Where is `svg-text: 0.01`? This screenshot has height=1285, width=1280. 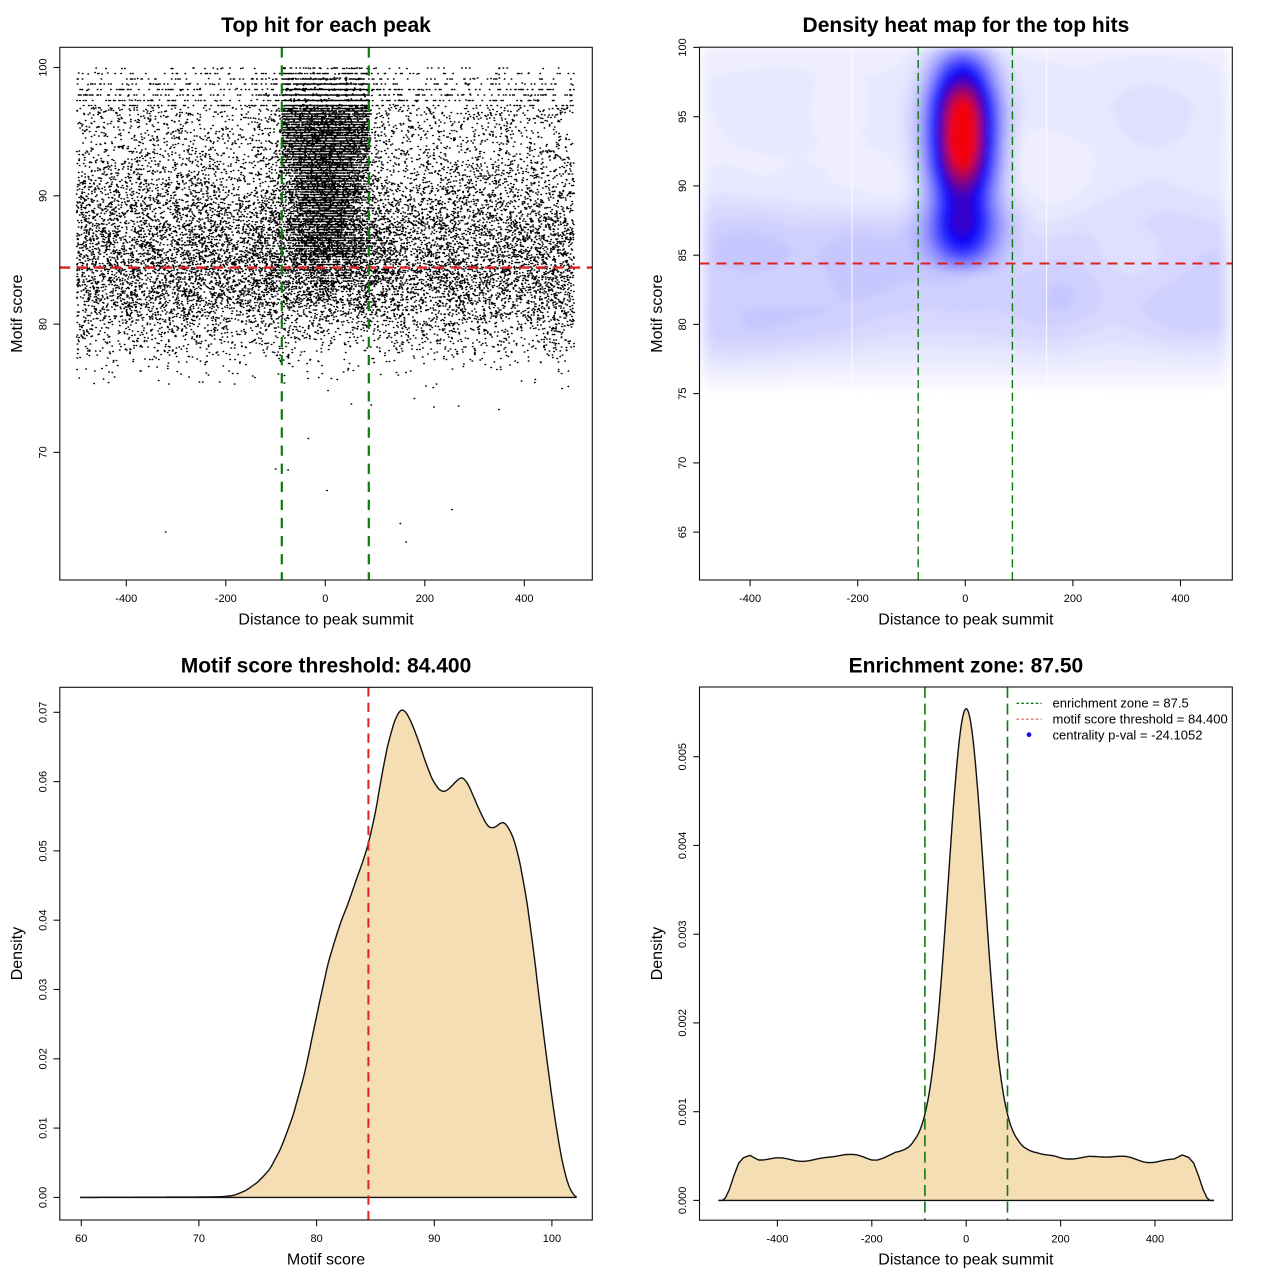
svg-text: 0.01 is located at coordinates (43, 1127).